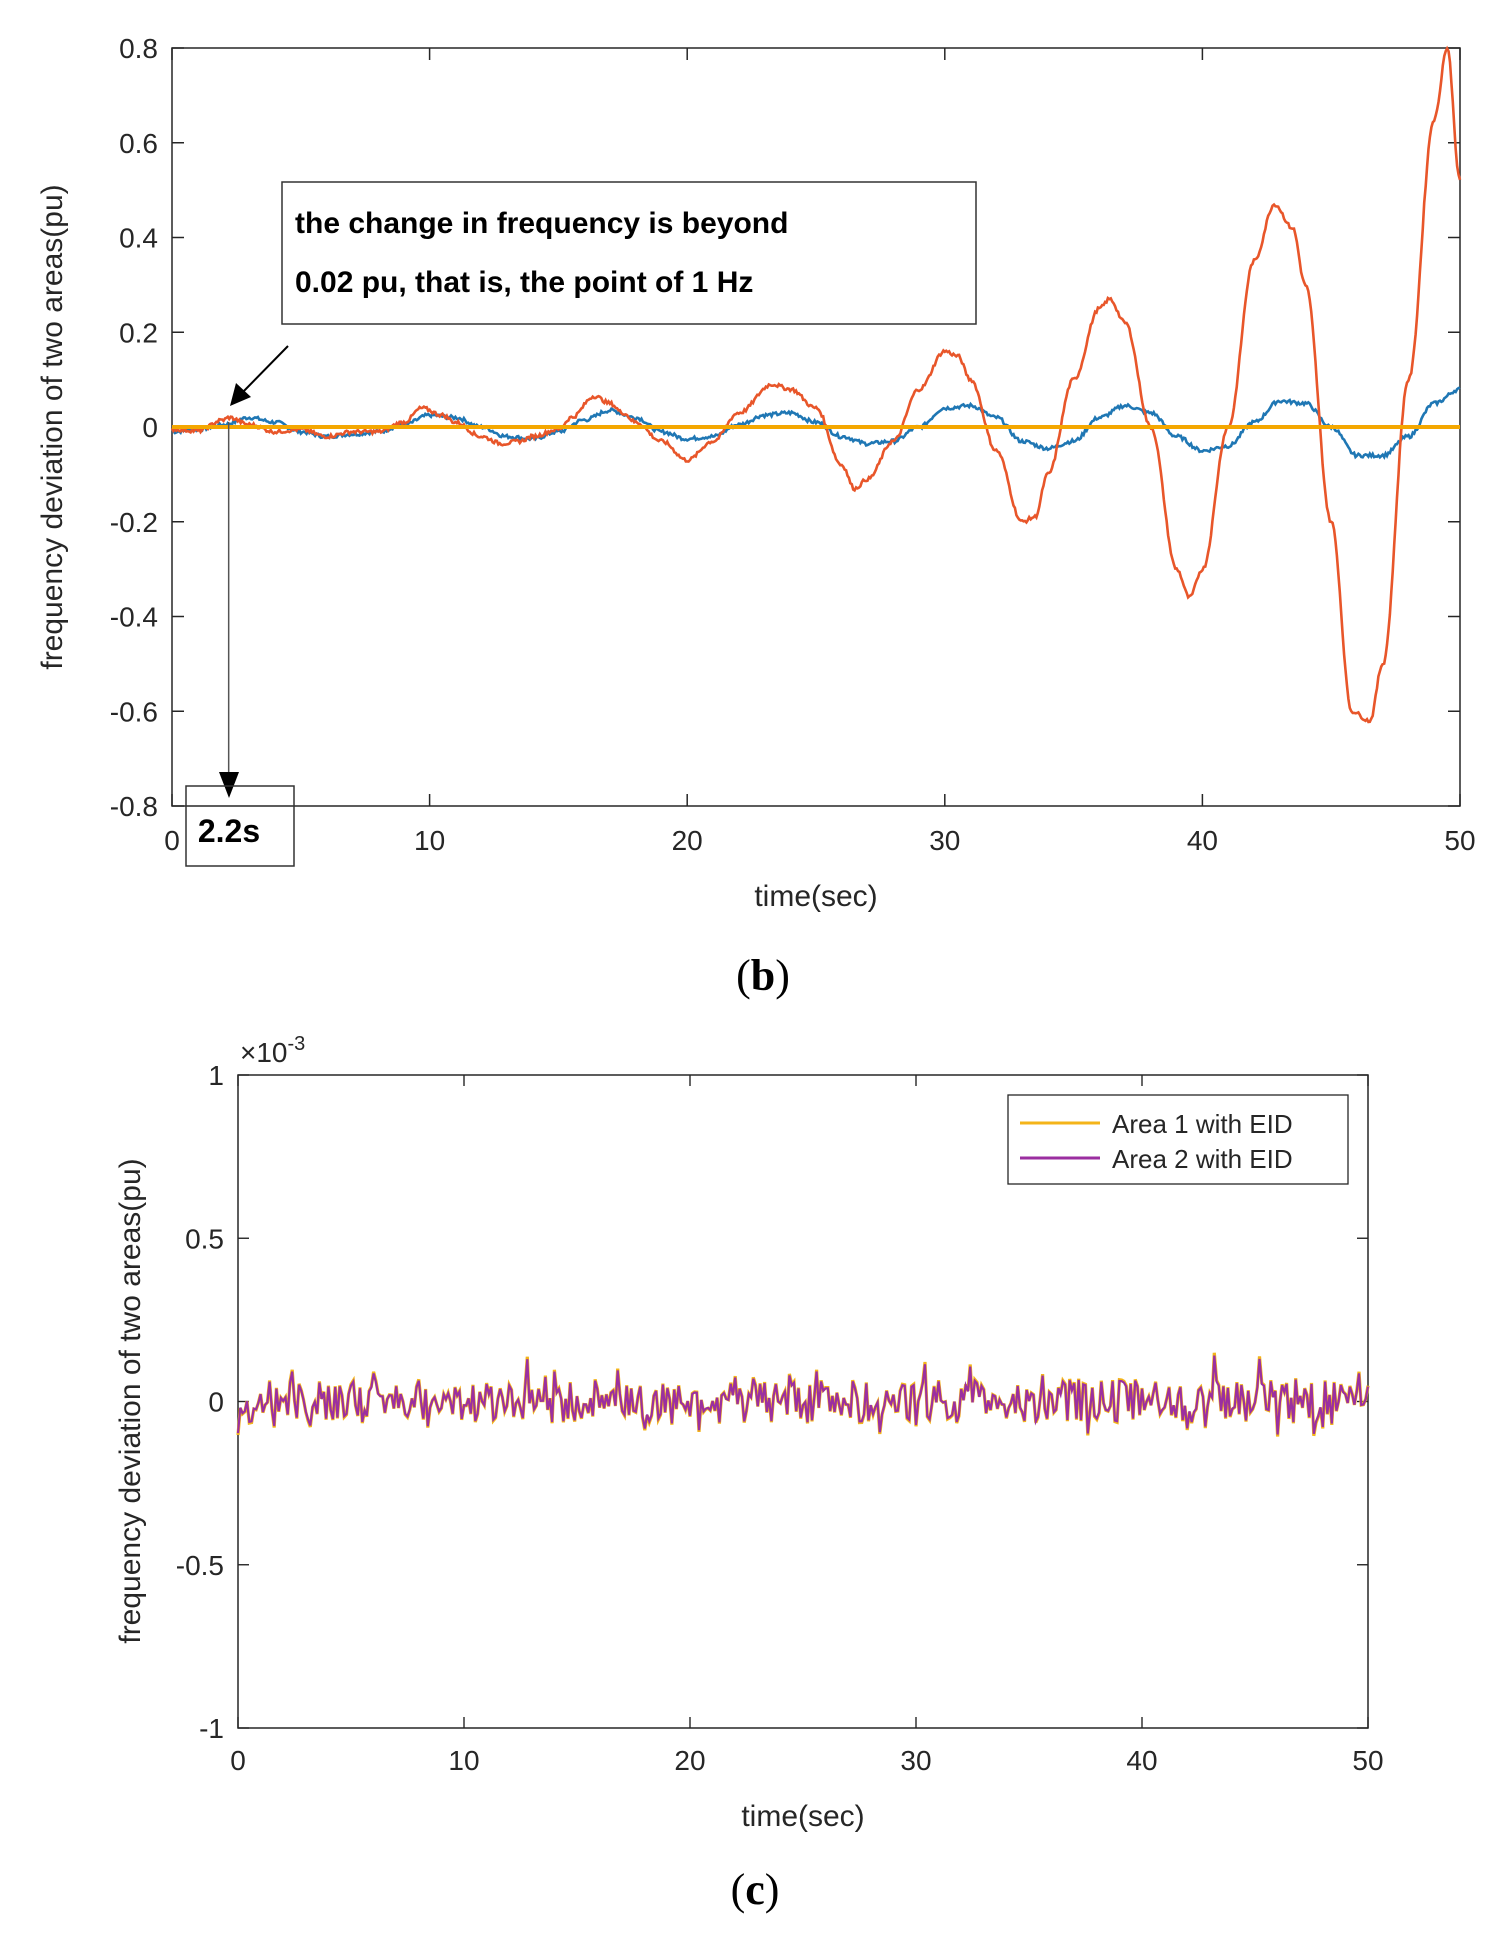  I want to click on chart-b-x-tick-label: 40, so click(1202, 840).